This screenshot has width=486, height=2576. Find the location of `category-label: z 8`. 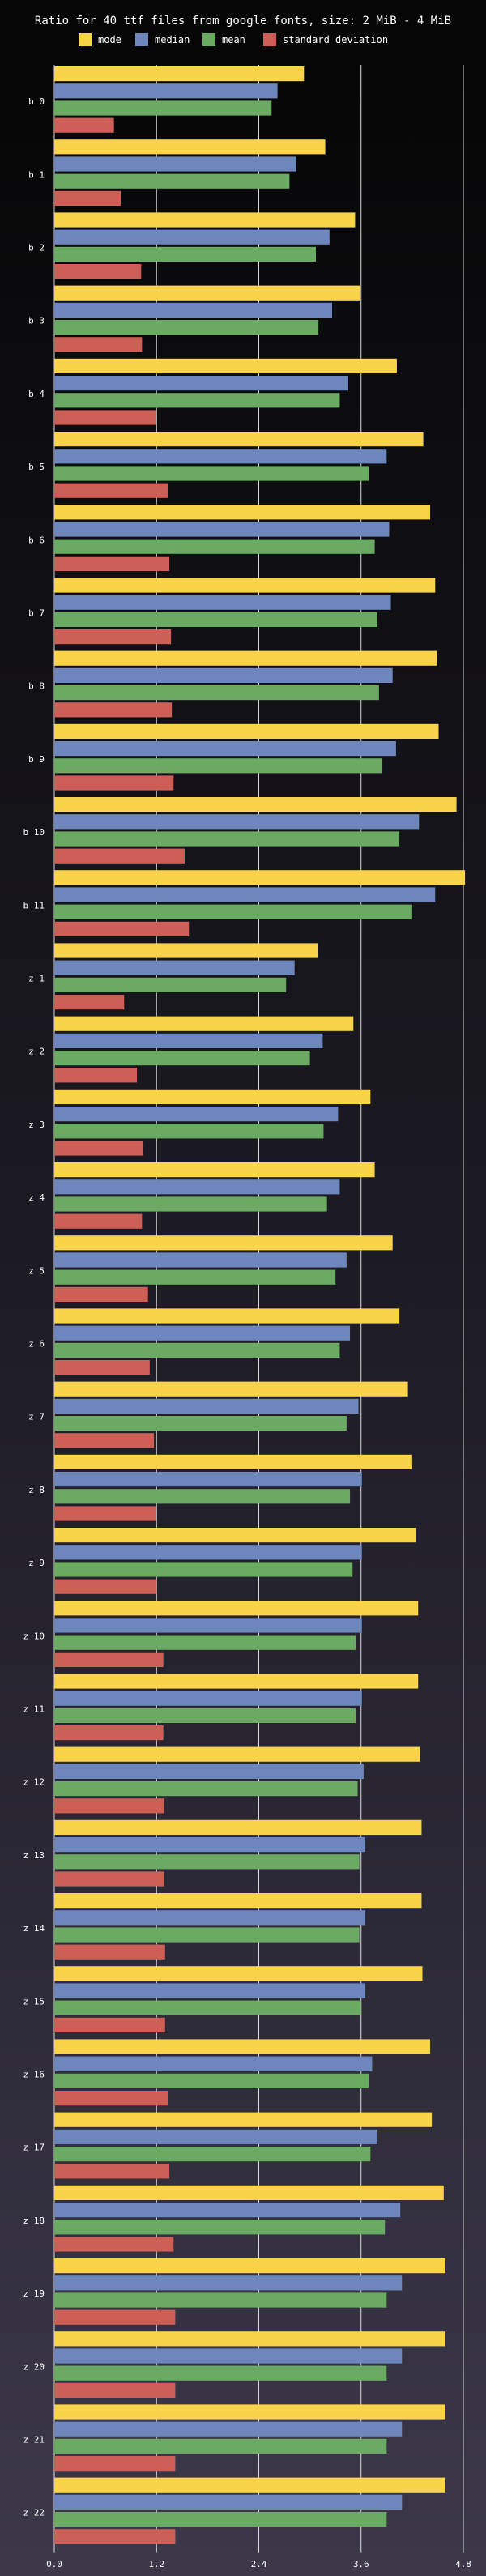

category-label: z 8 is located at coordinates (36, 1490).